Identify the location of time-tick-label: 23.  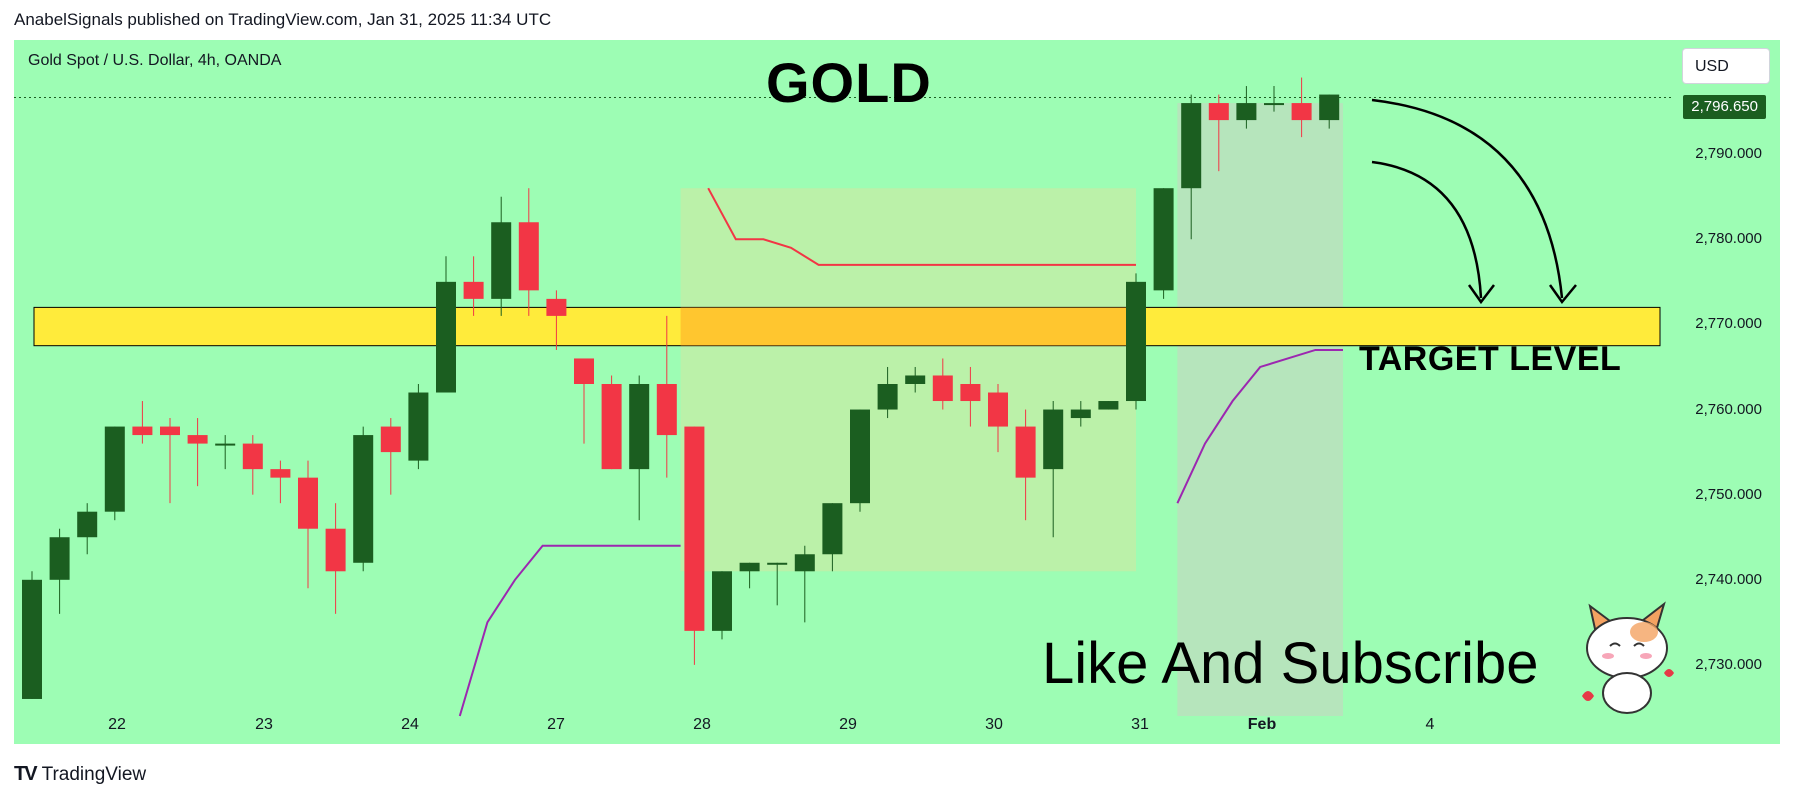
(264, 724).